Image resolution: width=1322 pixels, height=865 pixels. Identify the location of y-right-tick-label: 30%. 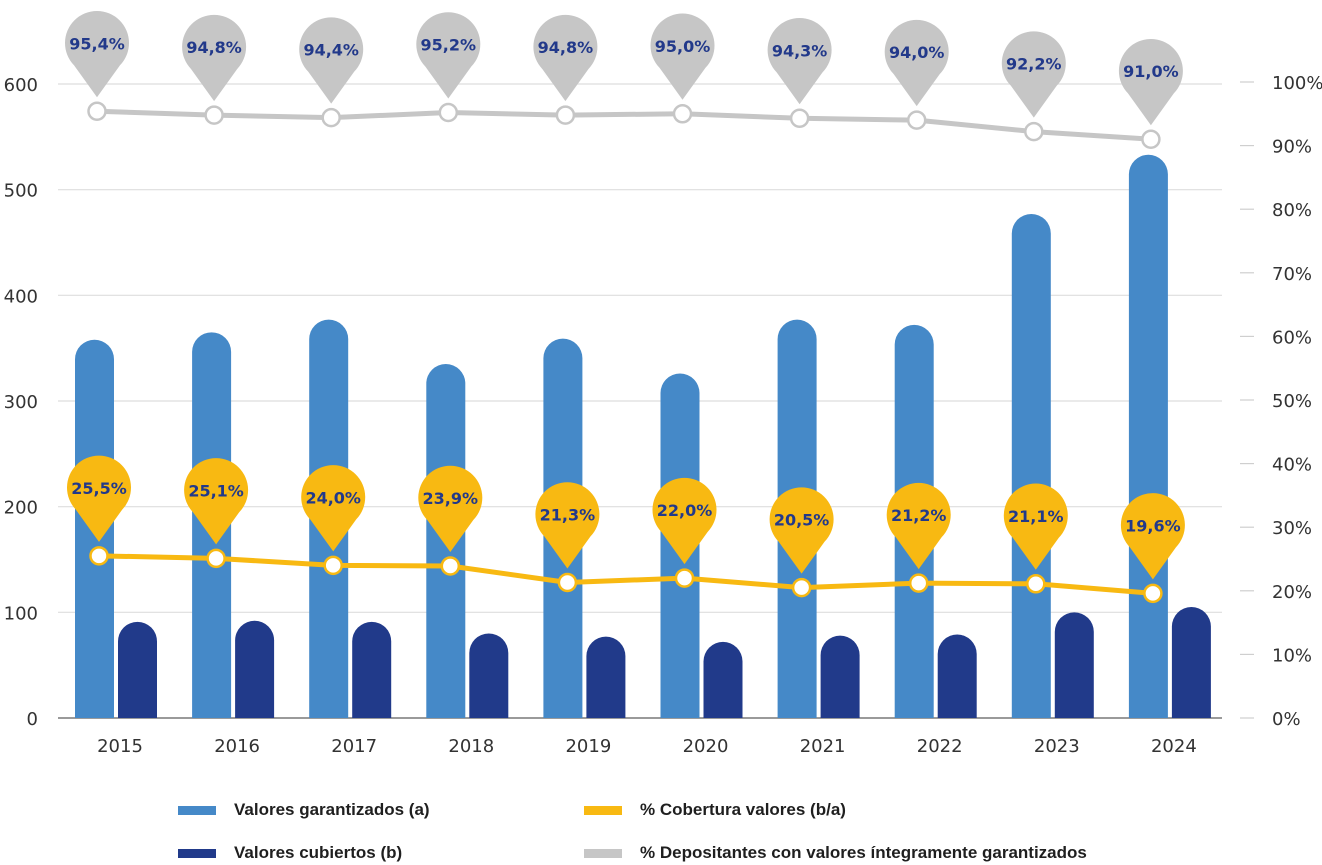
(1292, 528).